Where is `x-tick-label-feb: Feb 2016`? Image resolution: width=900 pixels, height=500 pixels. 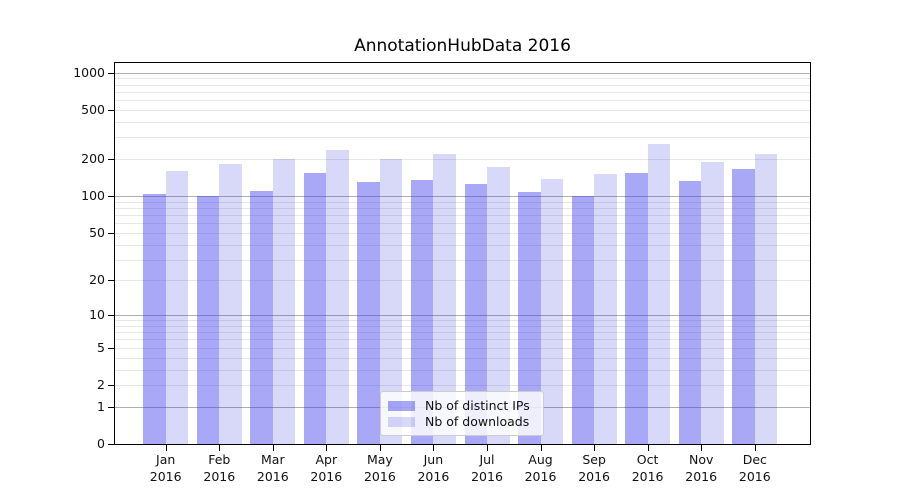
x-tick-label-feb: Feb 2016 is located at coordinates (219, 468).